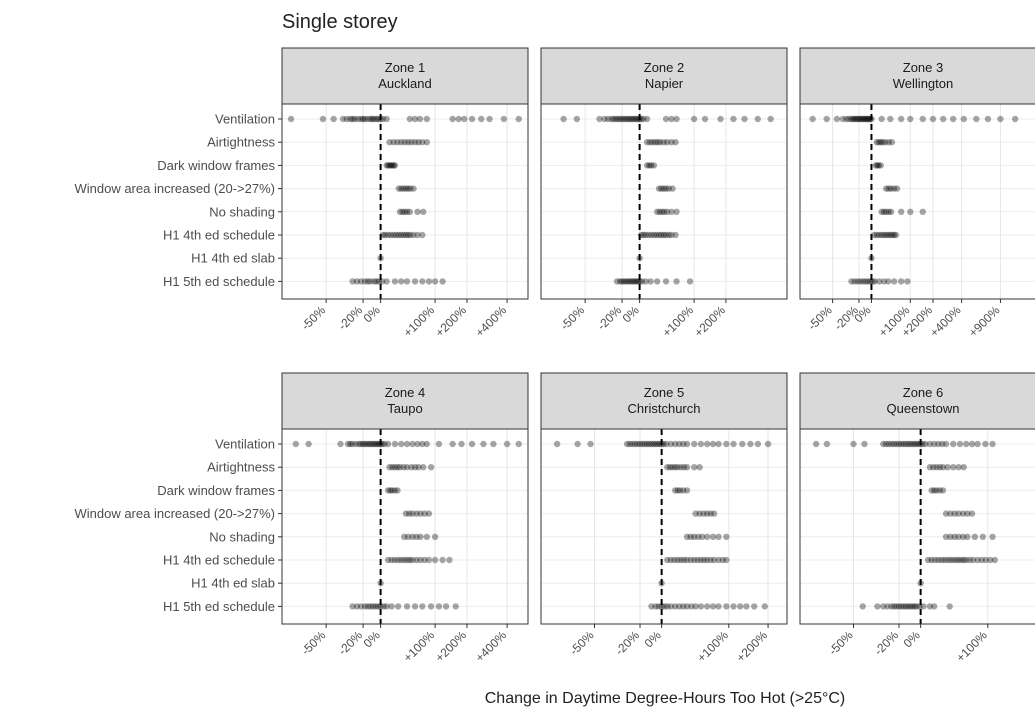 This screenshot has width=1035, height=711. I want to click on y-category-label: H1 4th ed slab, so click(233, 258).